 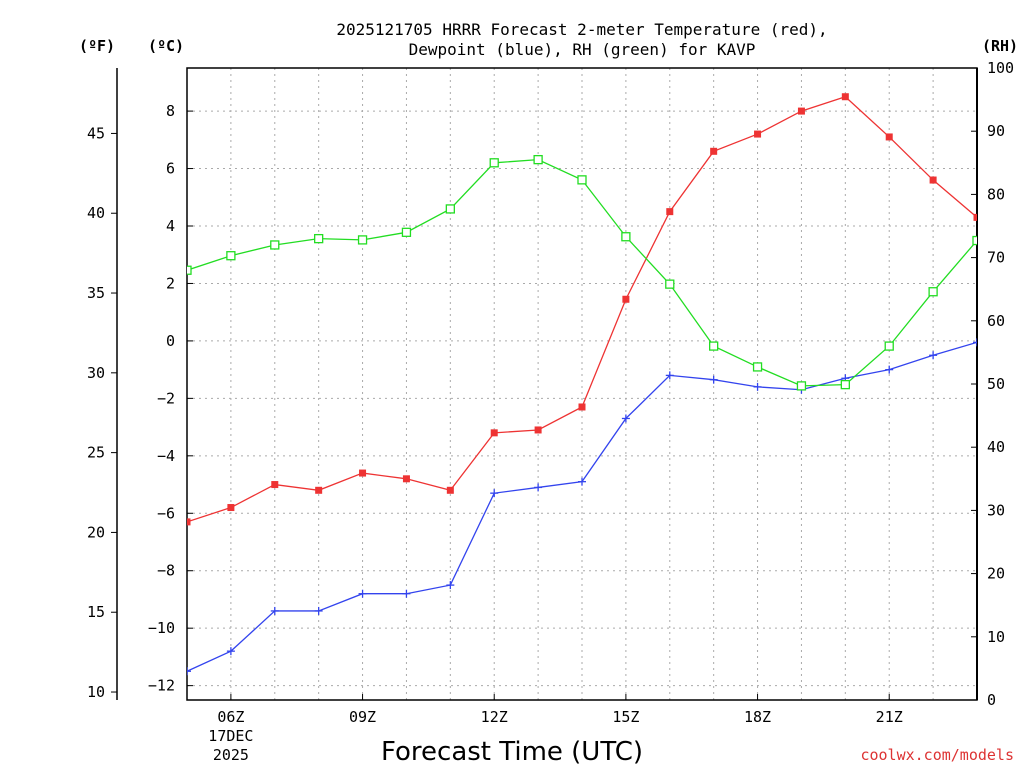 What do you see at coordinates (96, 373) in the screenshot?
I see `fahrenheit-tick-label: 30` at bounding box center [96, 373].